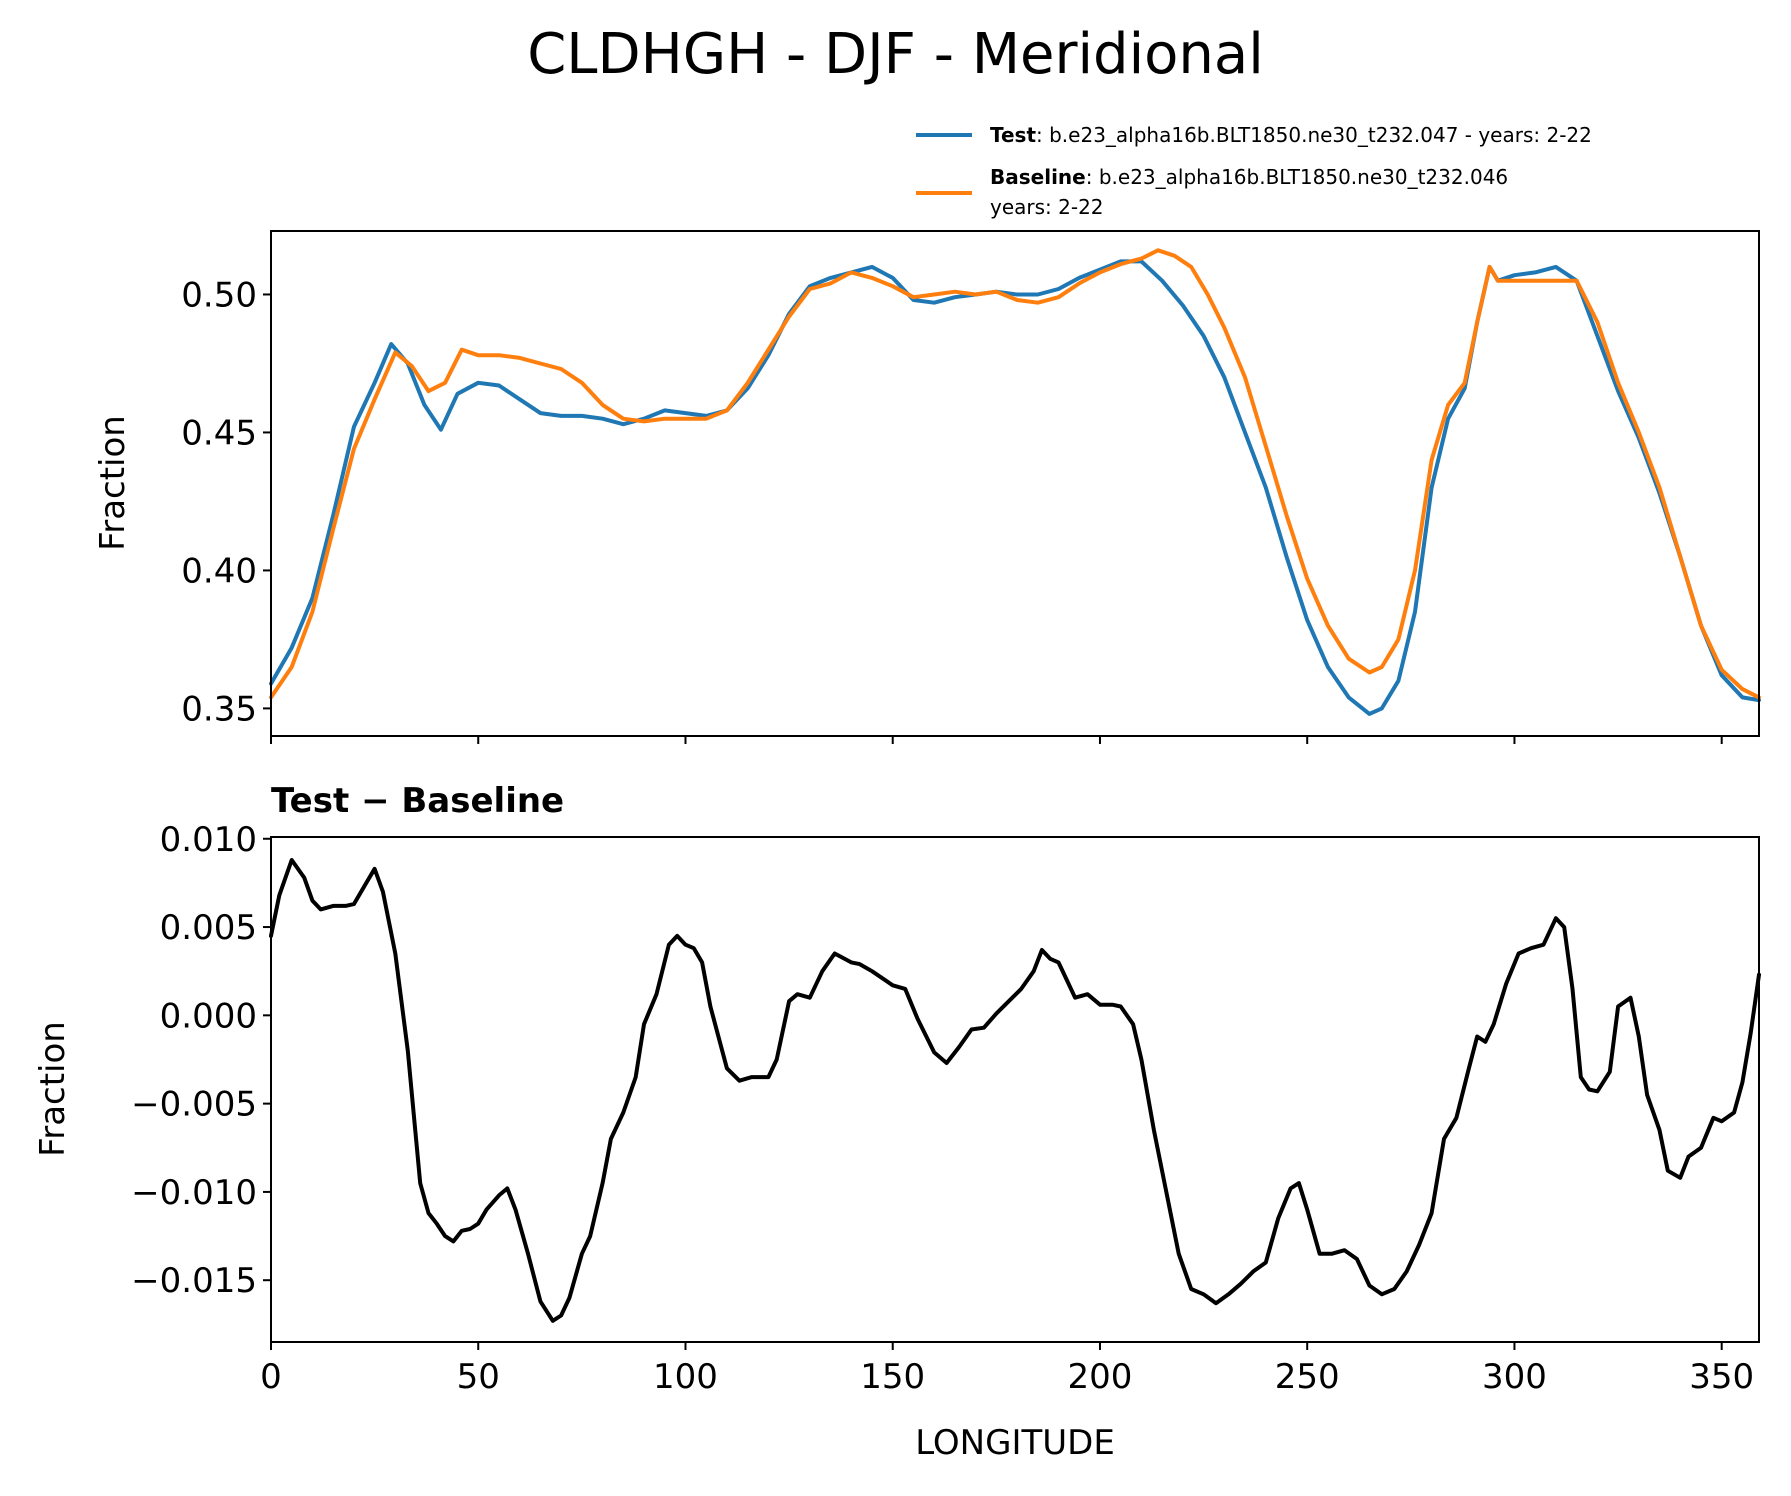  I want to click on top-ytick-label: 0.50, so click(219, 295).